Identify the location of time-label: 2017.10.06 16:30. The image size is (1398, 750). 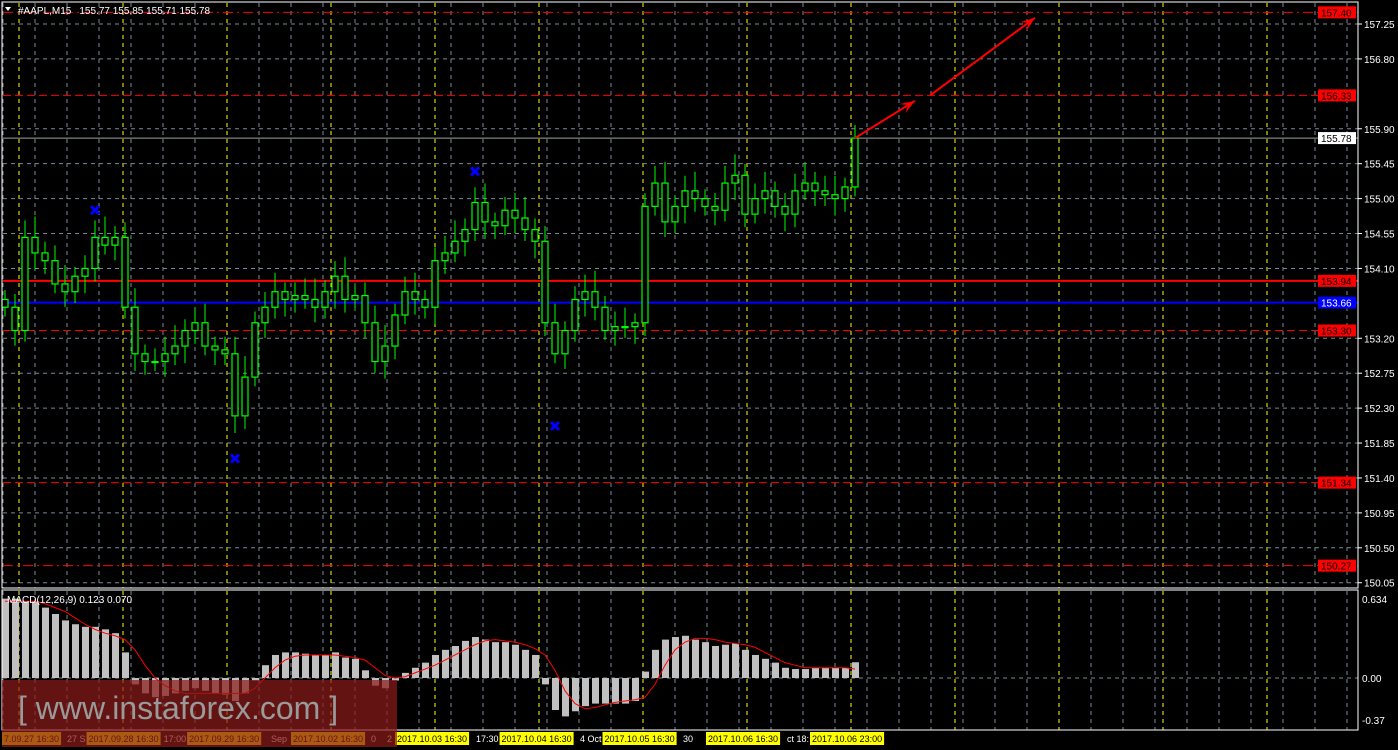
(743, 739).